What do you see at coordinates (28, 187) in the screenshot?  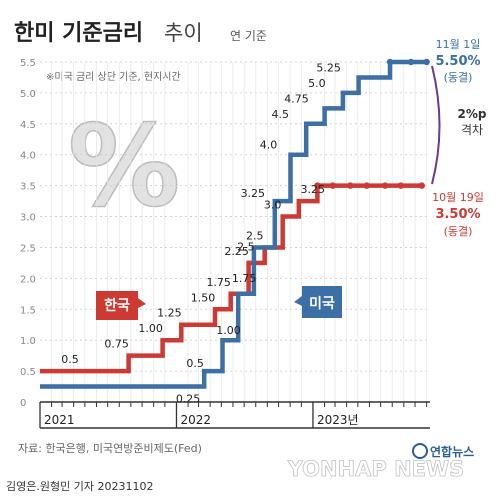 I see `y-tick-3.5: 3.5` at bounding box center [28, 187].